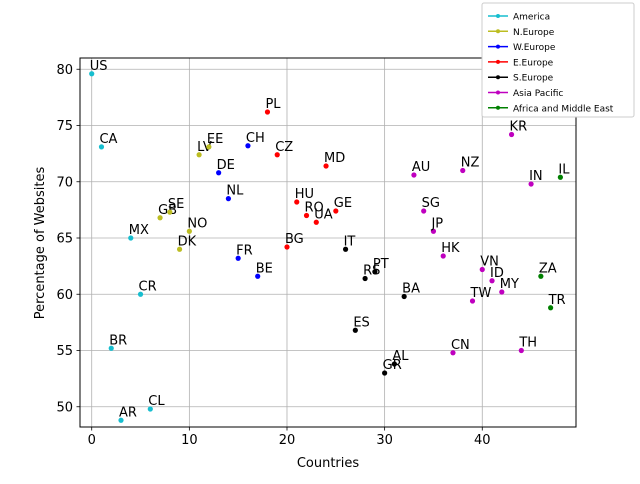 This screenshot has width=640, height=484. I want to click on point-label-pt: PT, so click(381, 264).